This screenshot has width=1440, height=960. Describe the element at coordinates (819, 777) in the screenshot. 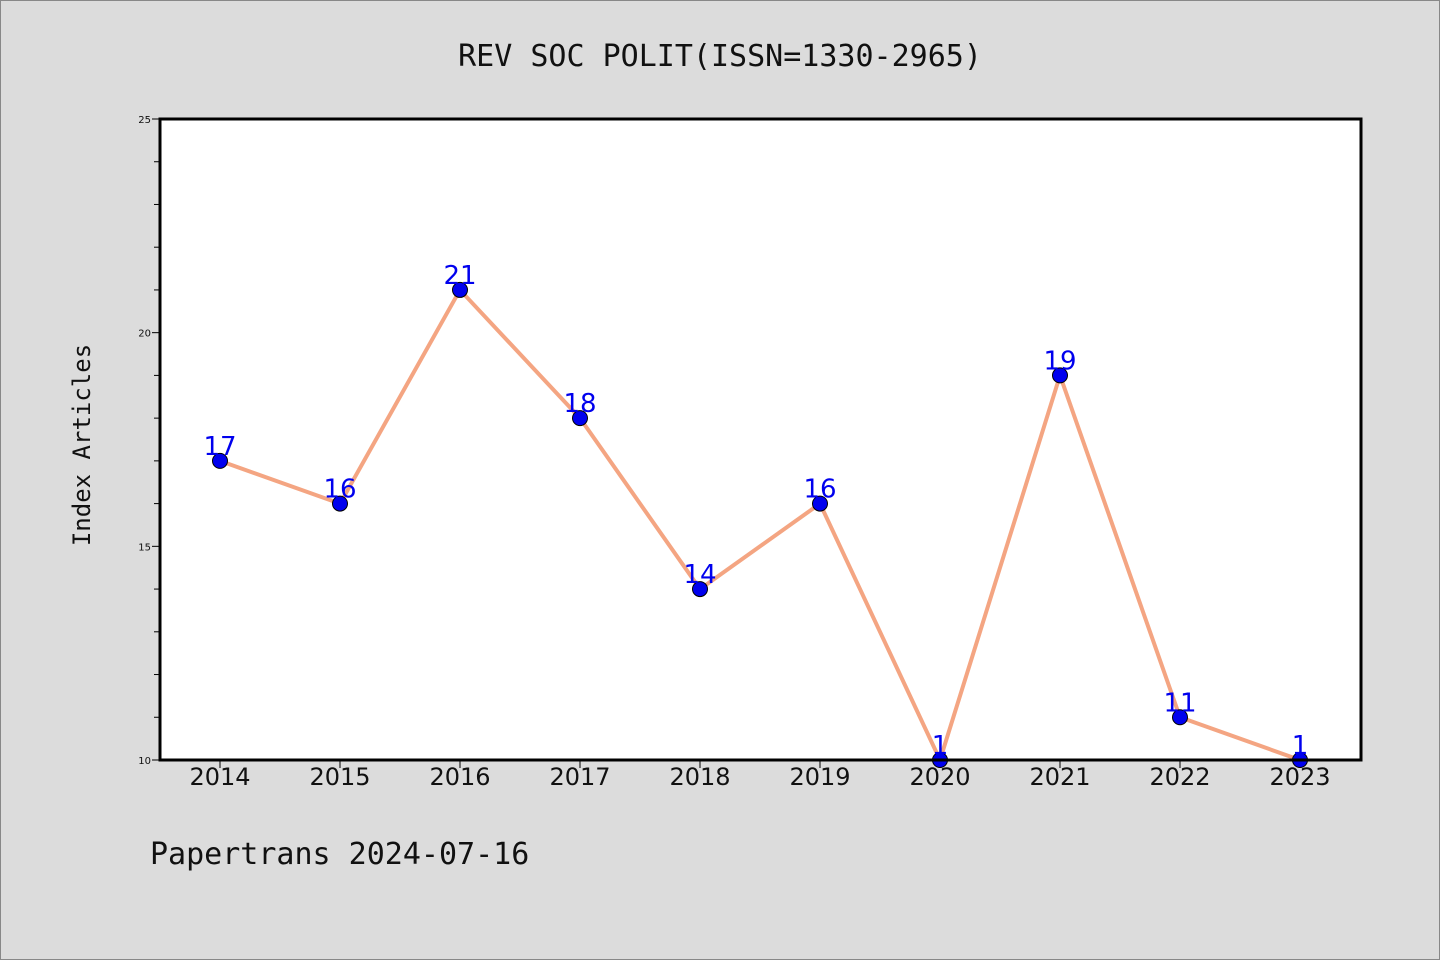

I see `x-tick-label: 2019` at that location.